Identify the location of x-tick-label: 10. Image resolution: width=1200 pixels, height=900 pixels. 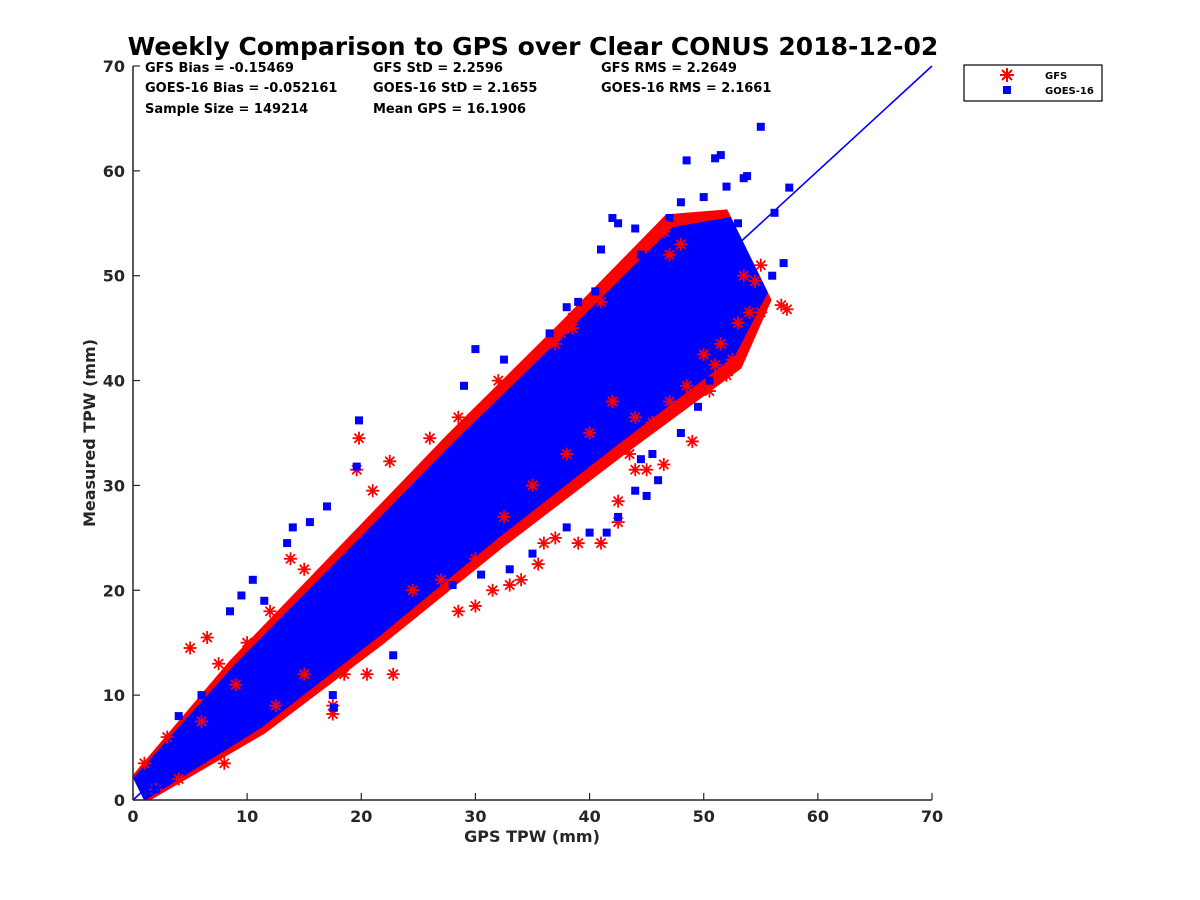
(247, 816).